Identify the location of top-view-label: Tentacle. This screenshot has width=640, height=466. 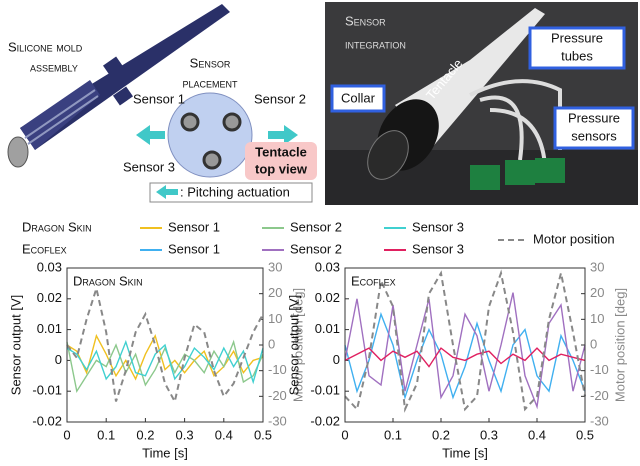
(281, 151).